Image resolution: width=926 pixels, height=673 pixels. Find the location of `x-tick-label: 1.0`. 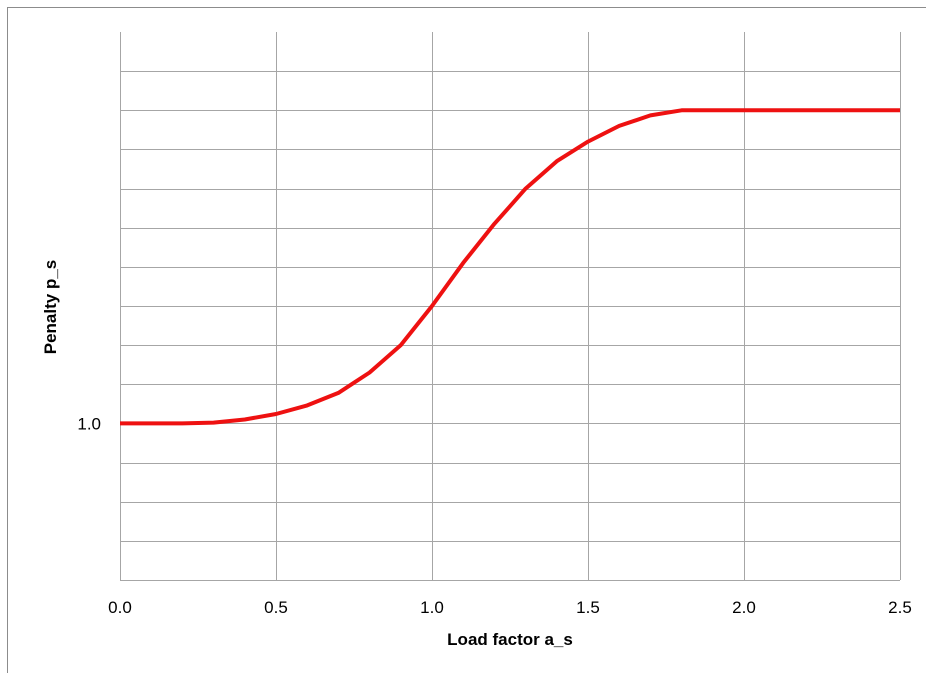

x-tick-label: 1.0 is located at coordinates (432, 607).